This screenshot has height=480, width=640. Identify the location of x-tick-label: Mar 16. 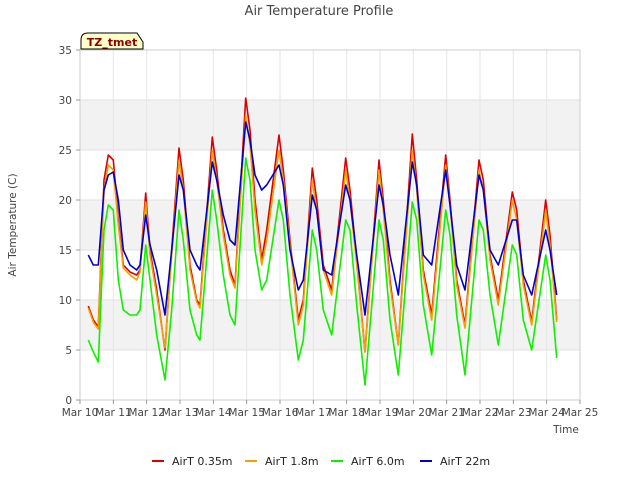
(280, 413).